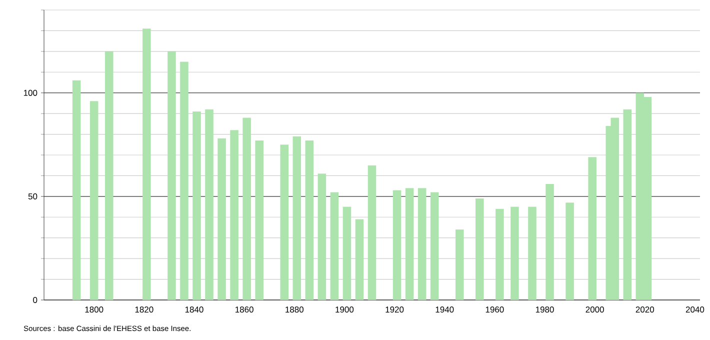  Describe the element at coordinates (94, 309) in the screenshot. I see `x-tick-label: 1800` at that location.